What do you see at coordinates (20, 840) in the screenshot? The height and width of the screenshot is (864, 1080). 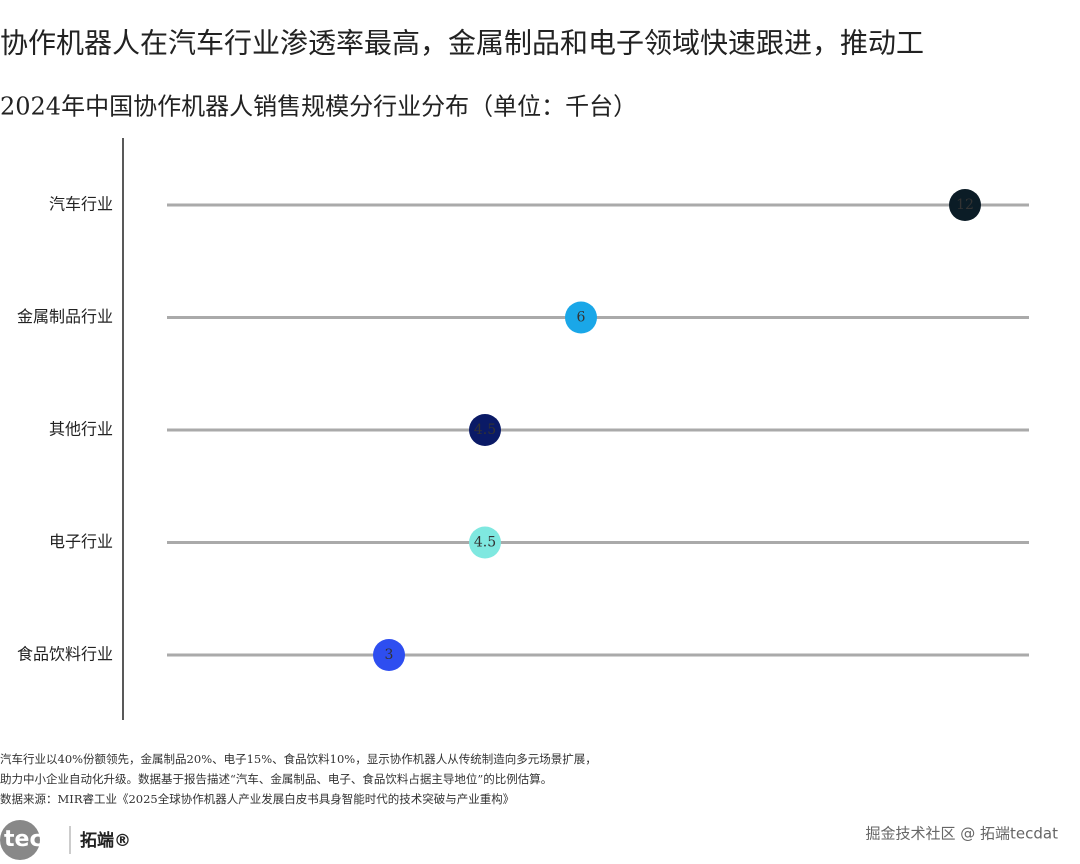 I see `logo-badge` at bounding box center [20, 840].